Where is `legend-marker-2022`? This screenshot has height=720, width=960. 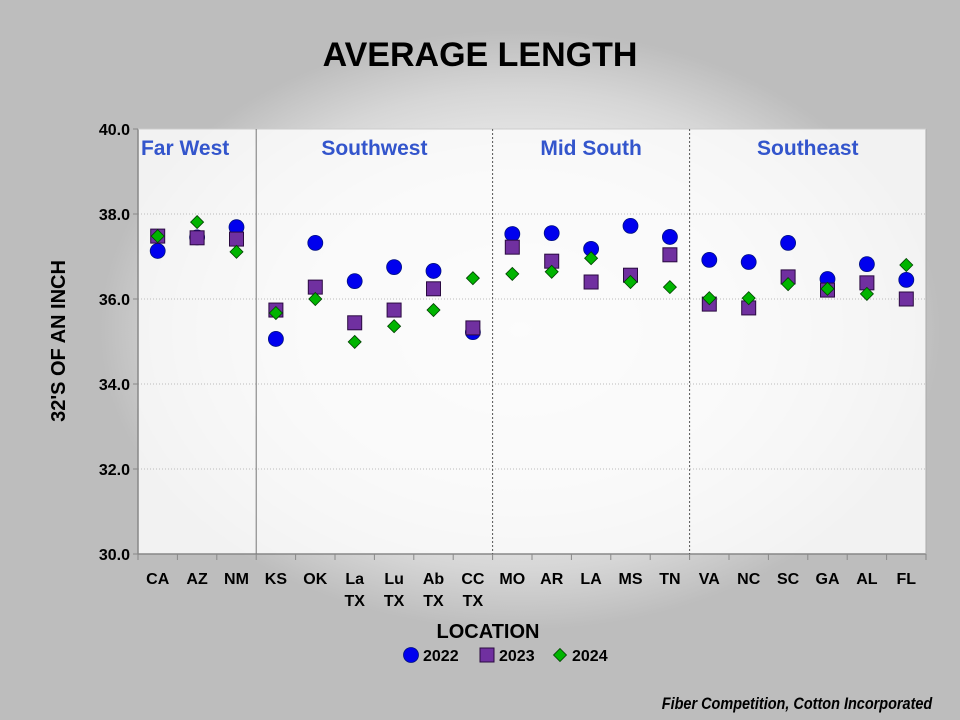 legend-marker-2022 is located at coordinates (411, 655).